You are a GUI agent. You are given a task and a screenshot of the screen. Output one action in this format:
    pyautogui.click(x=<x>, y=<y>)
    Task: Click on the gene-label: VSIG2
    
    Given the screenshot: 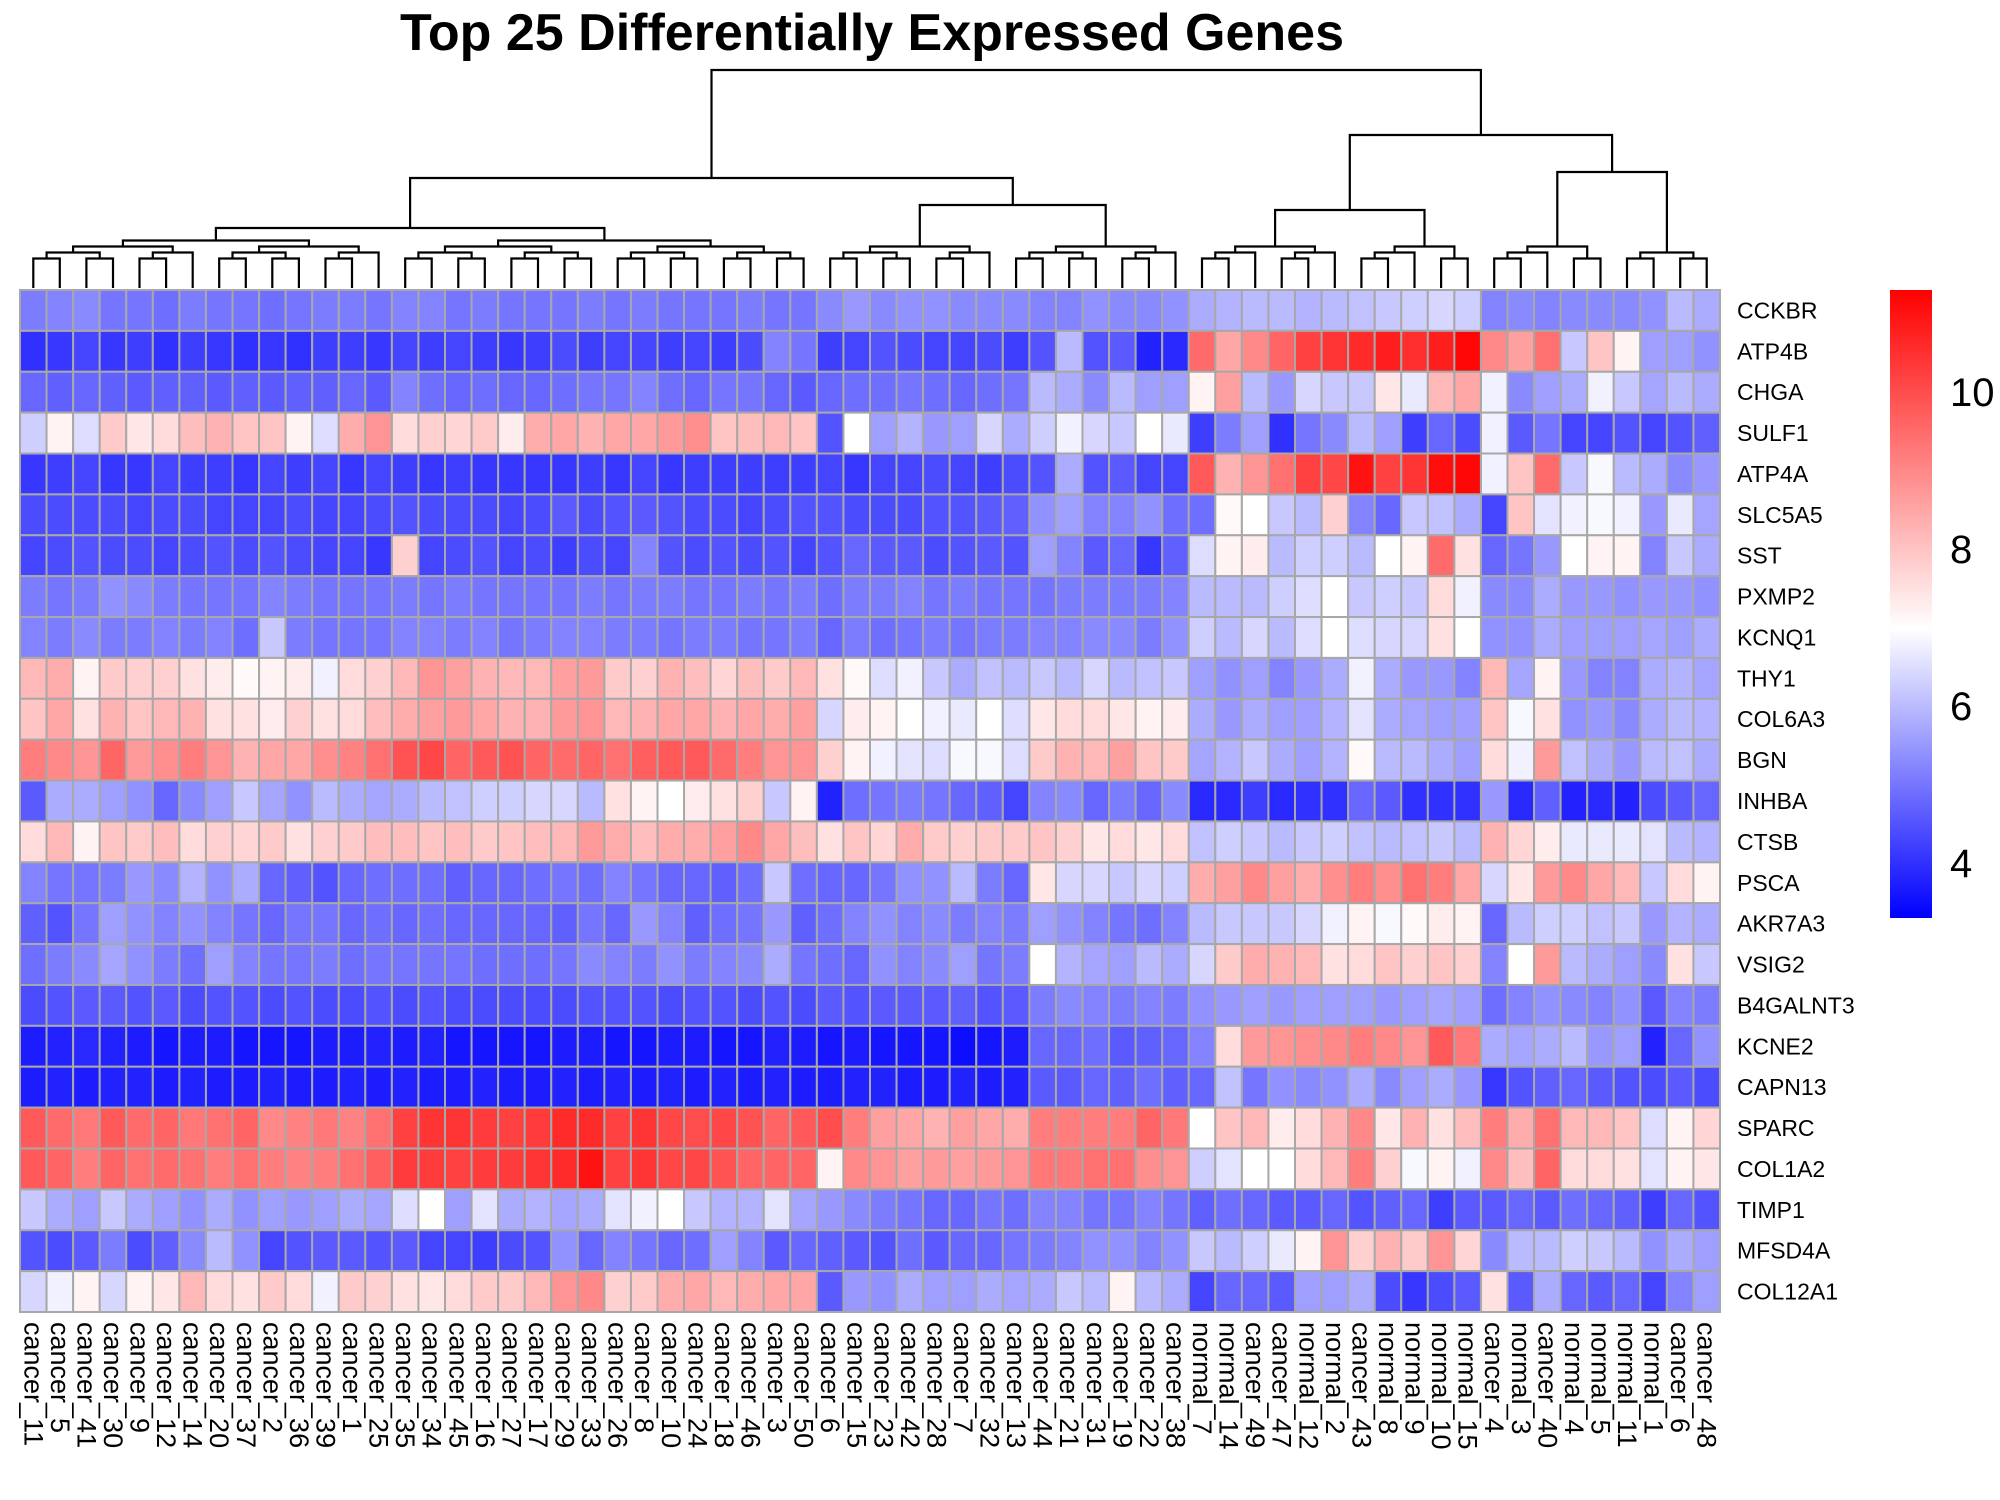 What is the action you would take?
    pyautogui.click(x=1771, y=965)
    